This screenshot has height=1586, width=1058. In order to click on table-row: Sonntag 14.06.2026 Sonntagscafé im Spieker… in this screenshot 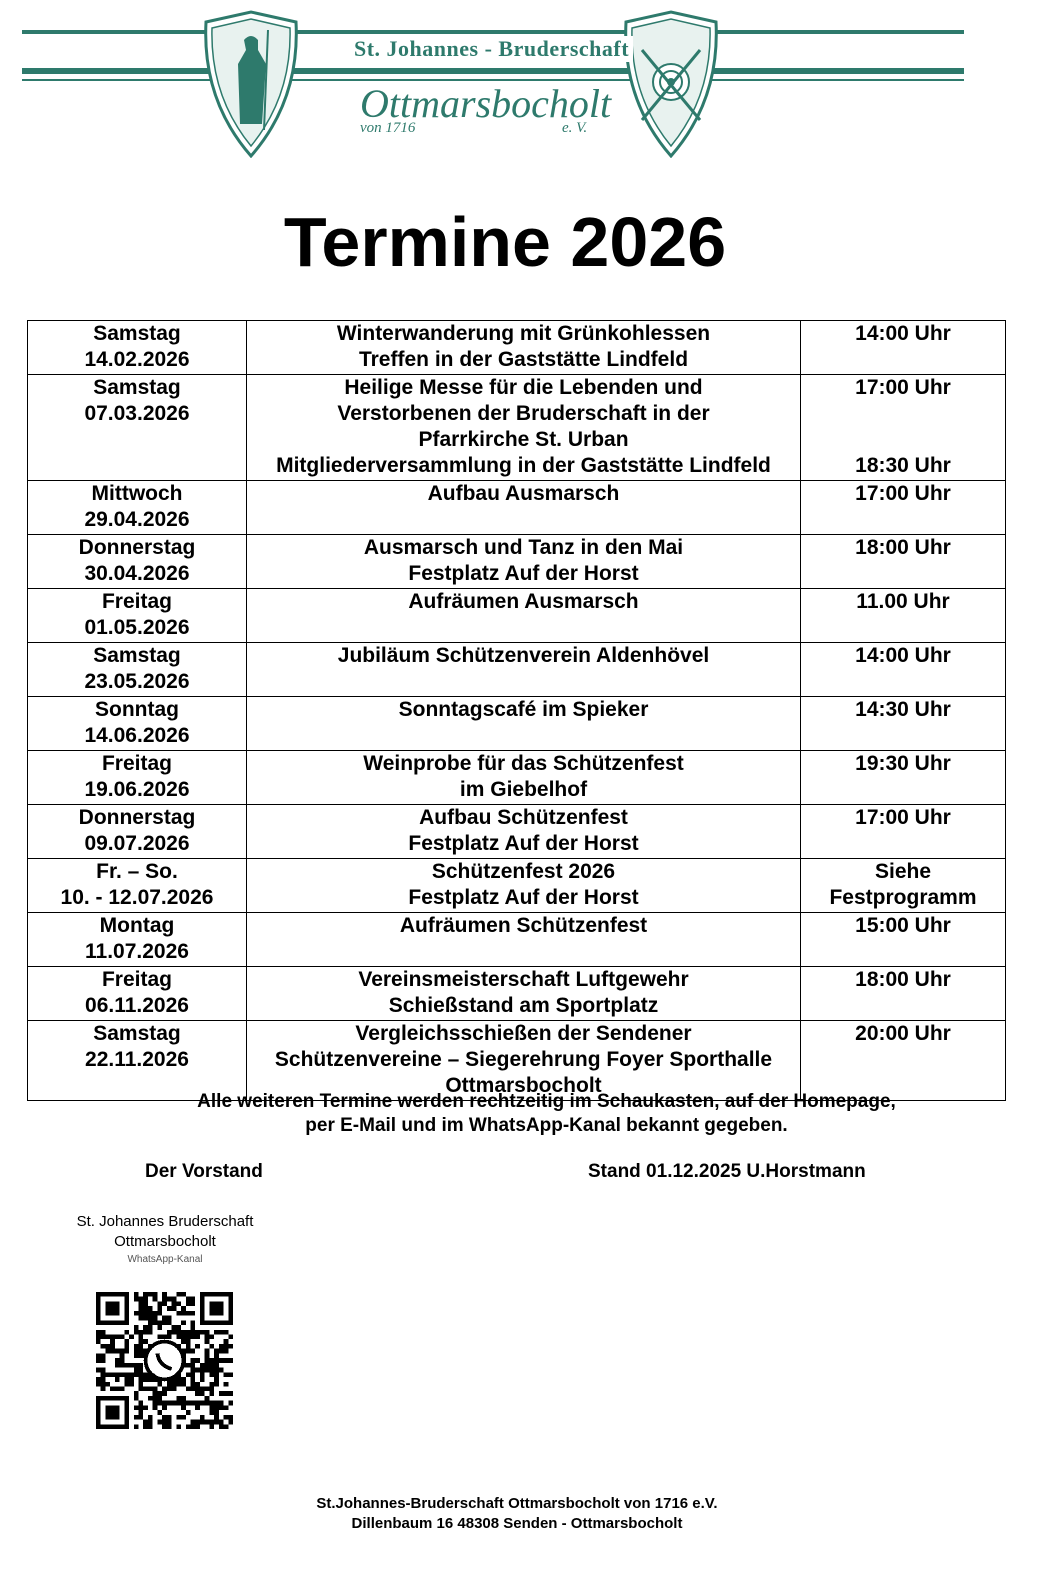, I will do `click(516, 723)`.